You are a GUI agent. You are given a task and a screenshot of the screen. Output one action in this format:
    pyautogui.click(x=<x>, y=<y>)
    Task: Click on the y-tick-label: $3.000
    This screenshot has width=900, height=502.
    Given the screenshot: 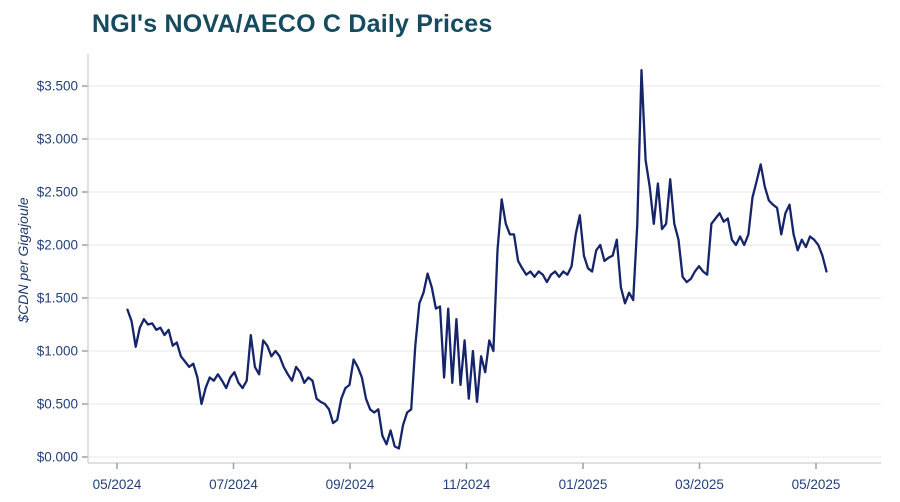 What is the action you would take?
    pyautogui.click(x=57, y=139)
    